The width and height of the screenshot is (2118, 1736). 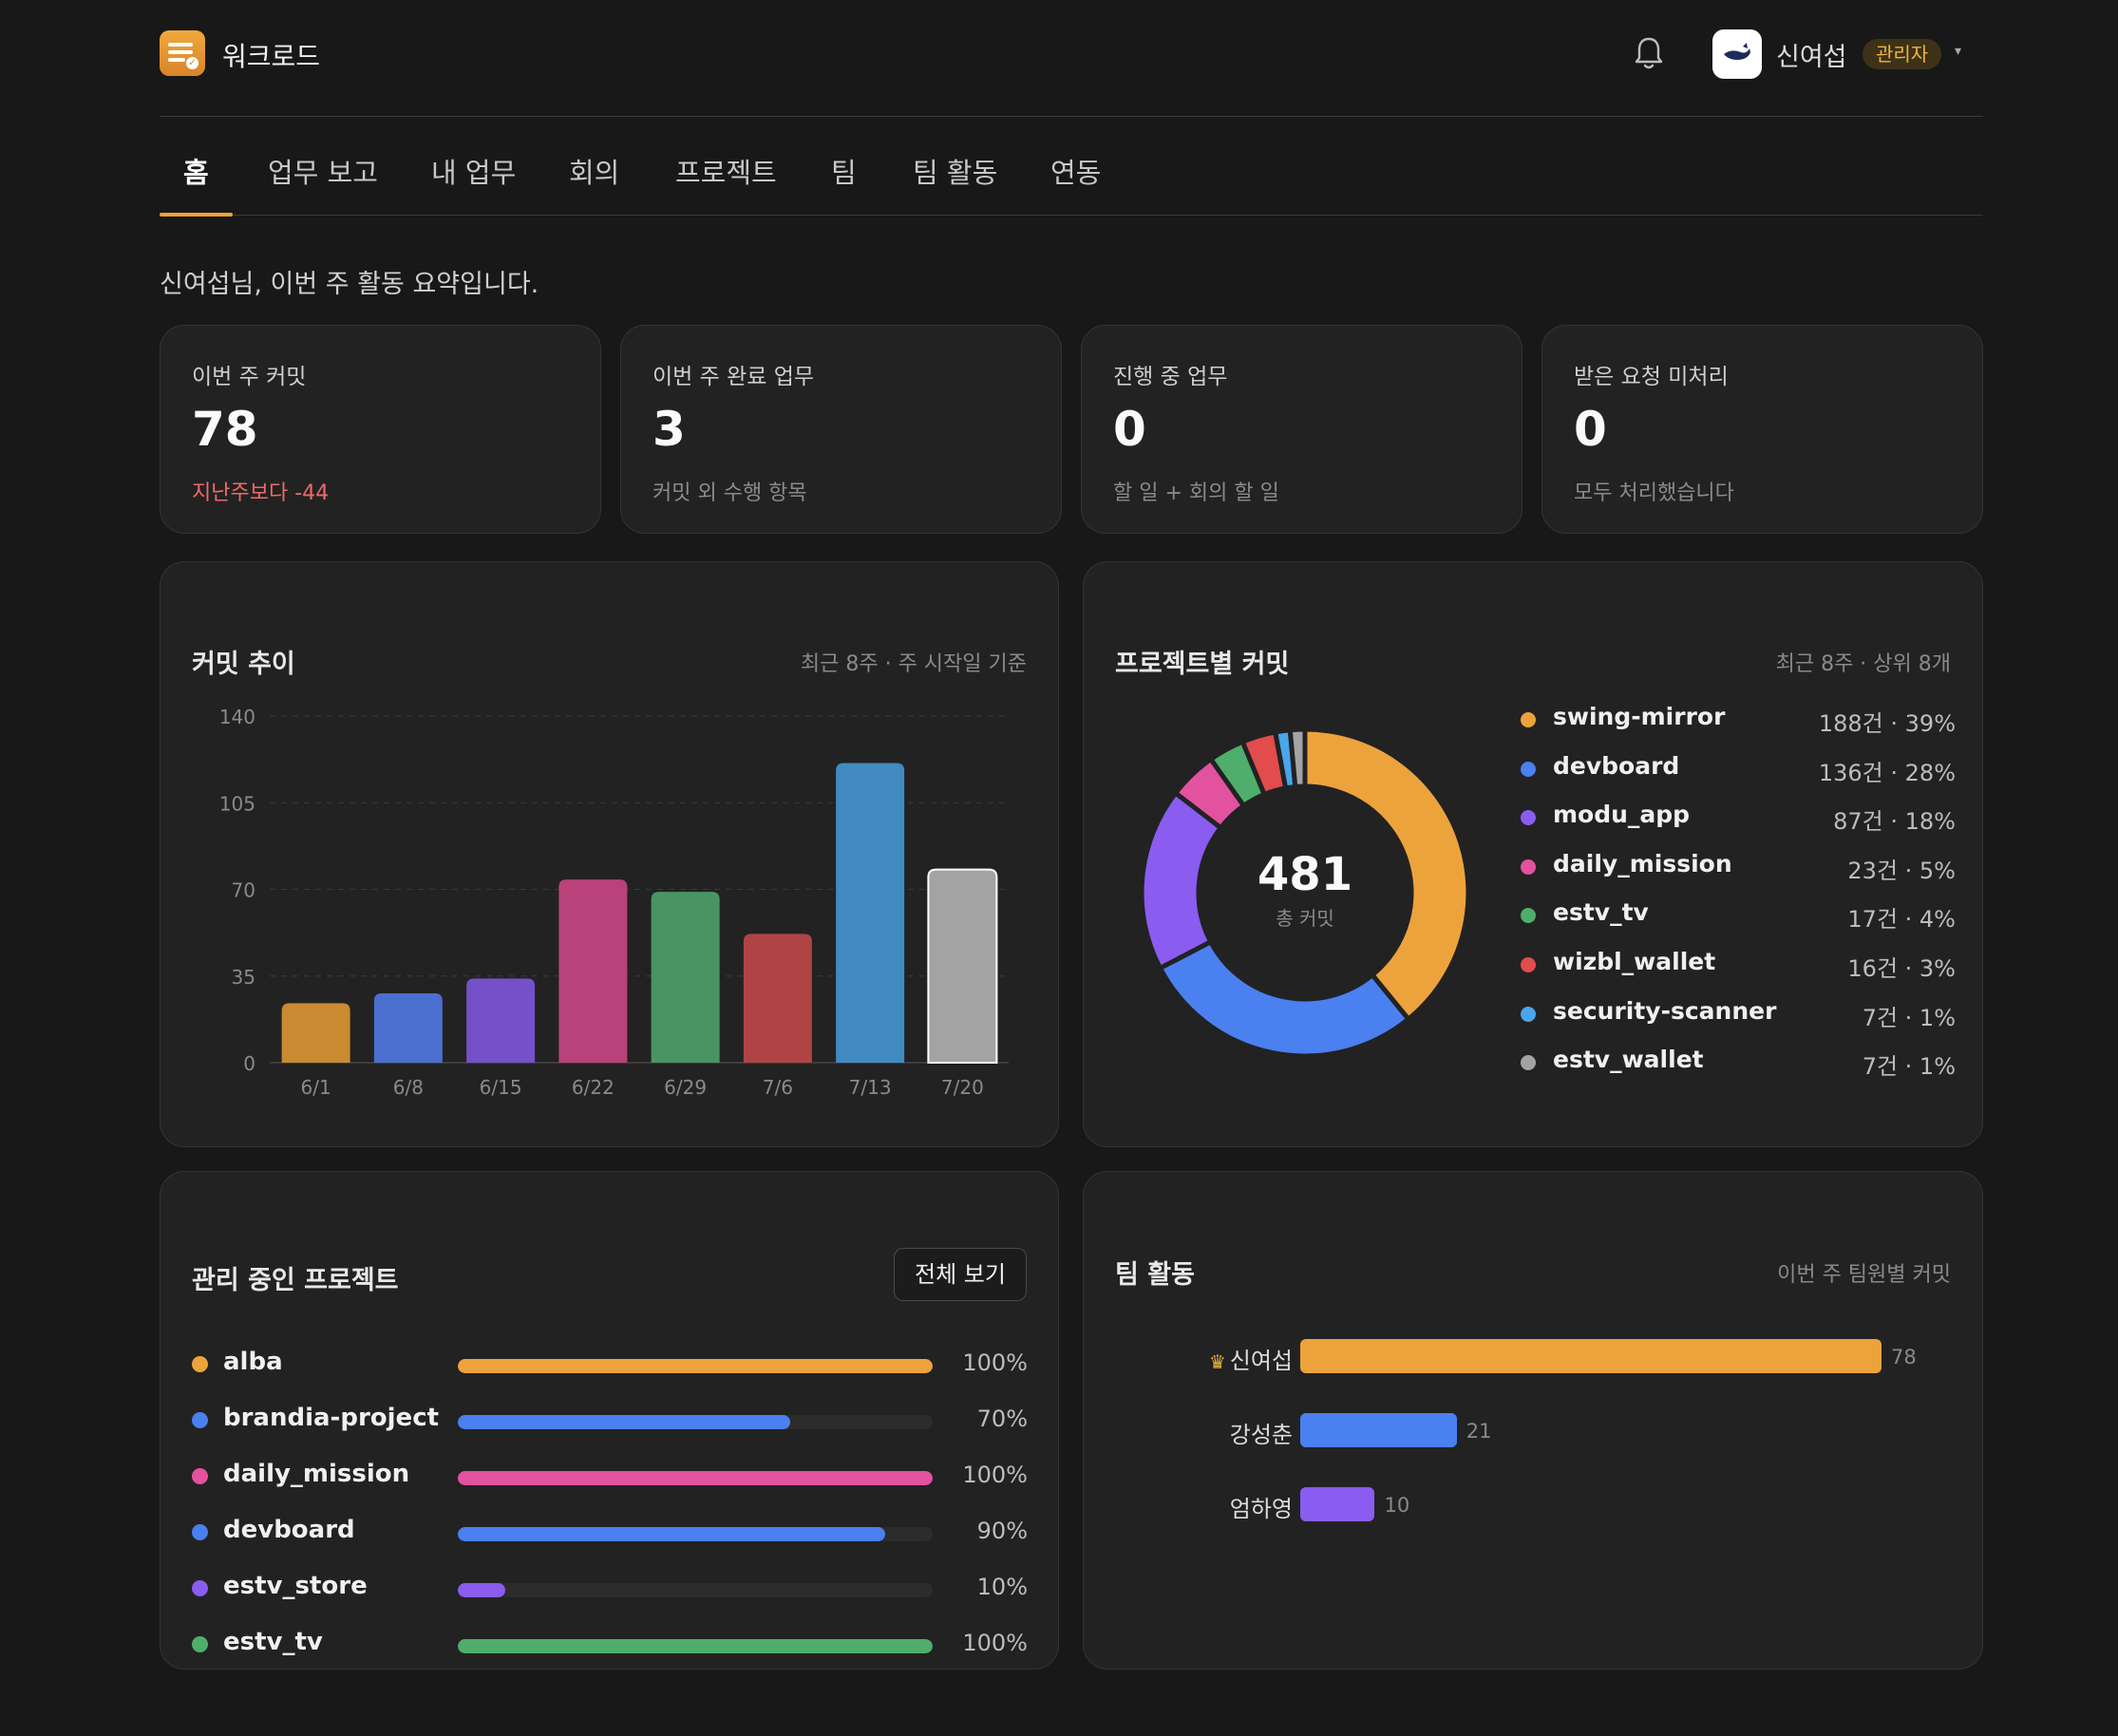 What do you see at coordinates (501, 1020) in the screenshot?
I see `bar-6/15` at bounding box center [501, 1020].